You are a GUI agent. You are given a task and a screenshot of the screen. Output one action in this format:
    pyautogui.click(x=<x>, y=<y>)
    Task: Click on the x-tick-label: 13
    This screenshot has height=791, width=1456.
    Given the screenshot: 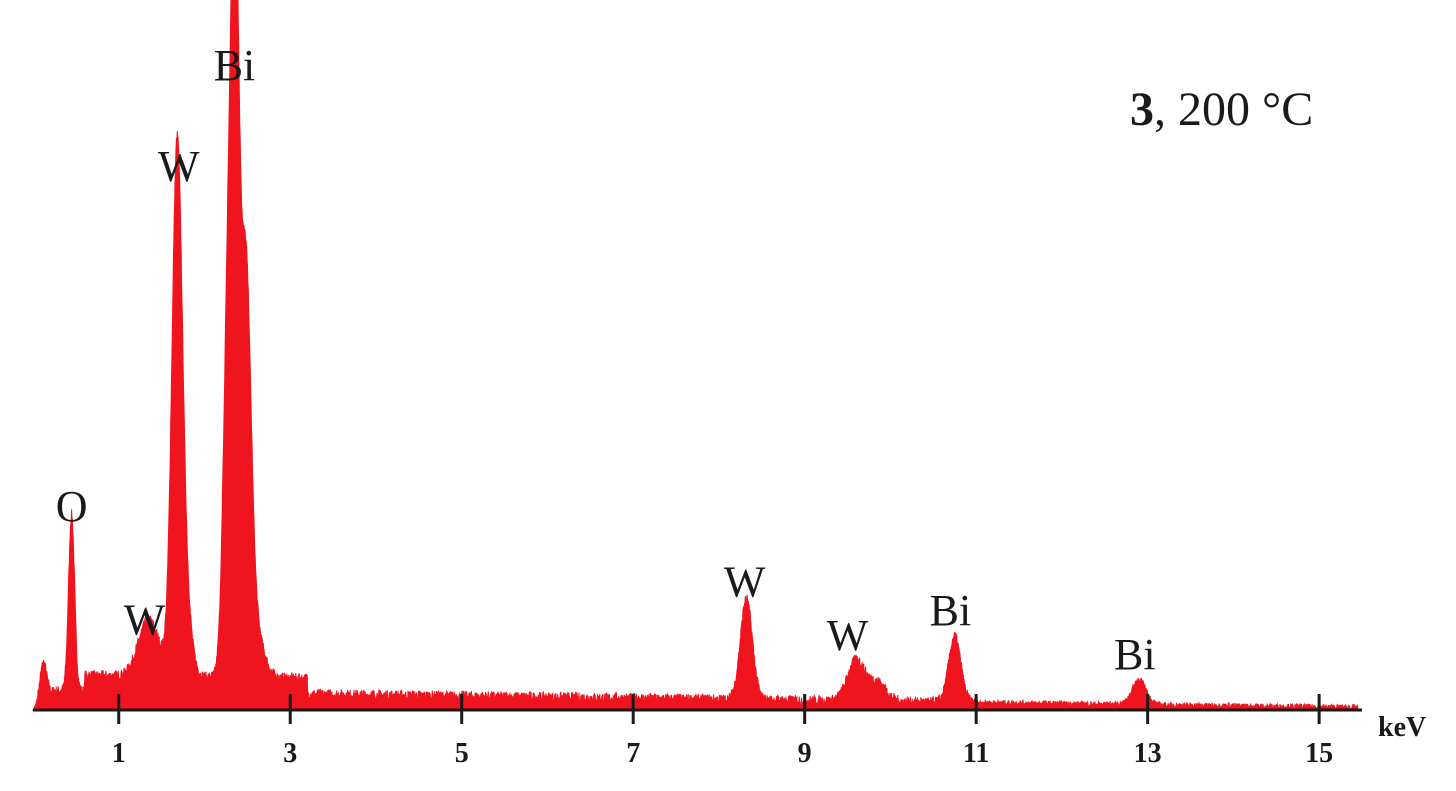 What is the action you would take?
    pyautogui.click(x=1148, y=753)
    